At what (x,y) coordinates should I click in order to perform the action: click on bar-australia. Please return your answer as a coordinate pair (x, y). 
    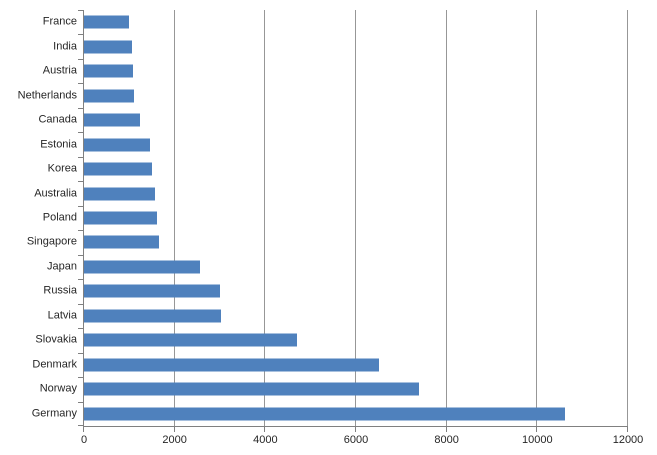
    Looking at the image, I should click on (120, 194).